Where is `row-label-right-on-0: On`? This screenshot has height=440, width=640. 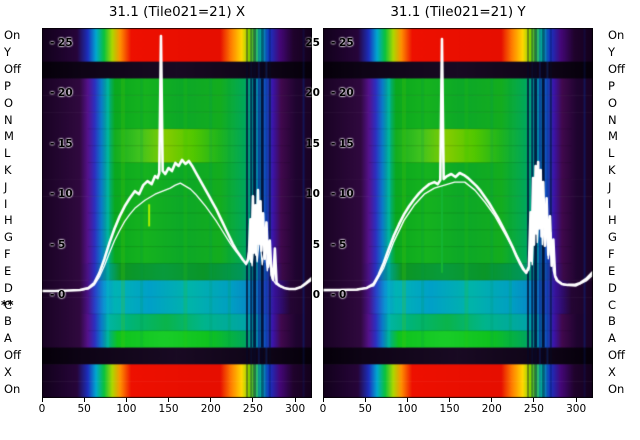 row-label-right-on-0: On is located at coordinates (616, 35).